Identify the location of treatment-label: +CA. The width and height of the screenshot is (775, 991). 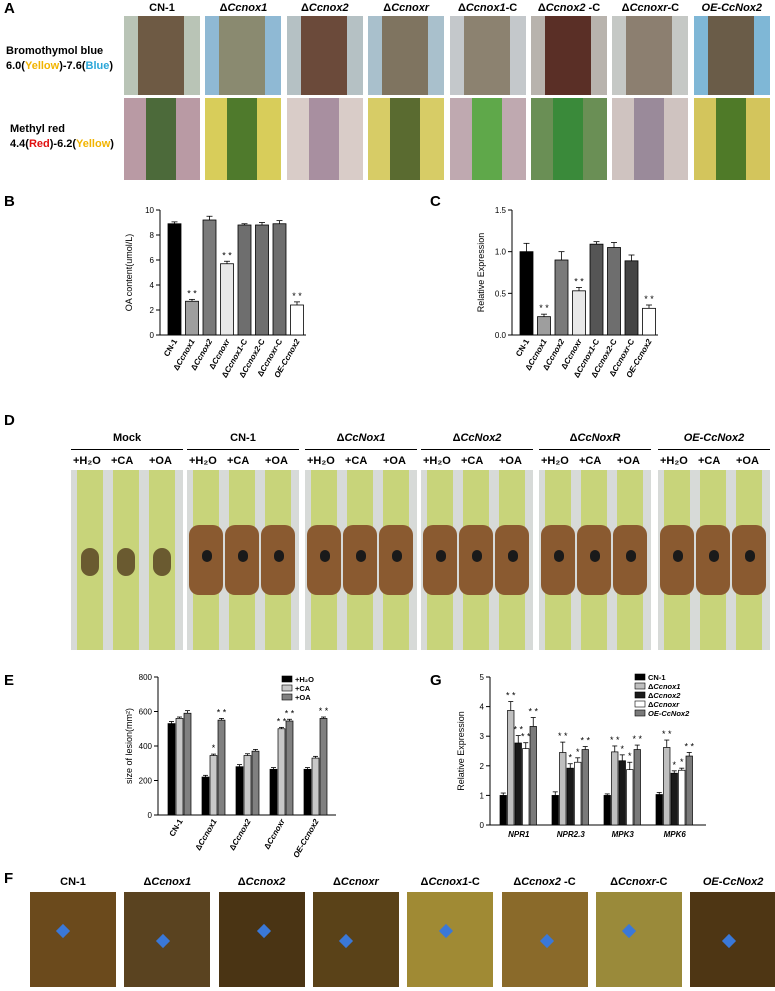
(472, 461).